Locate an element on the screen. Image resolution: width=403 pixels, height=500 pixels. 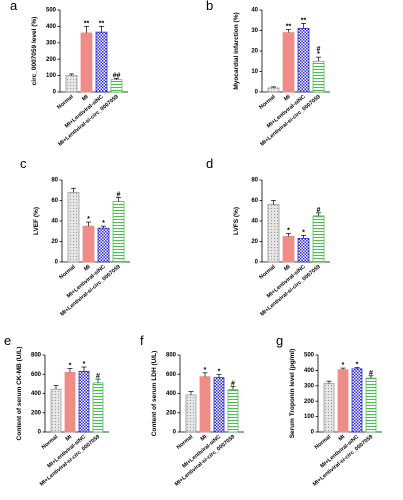
panel-letter: f is located at coordinates (142, 340).